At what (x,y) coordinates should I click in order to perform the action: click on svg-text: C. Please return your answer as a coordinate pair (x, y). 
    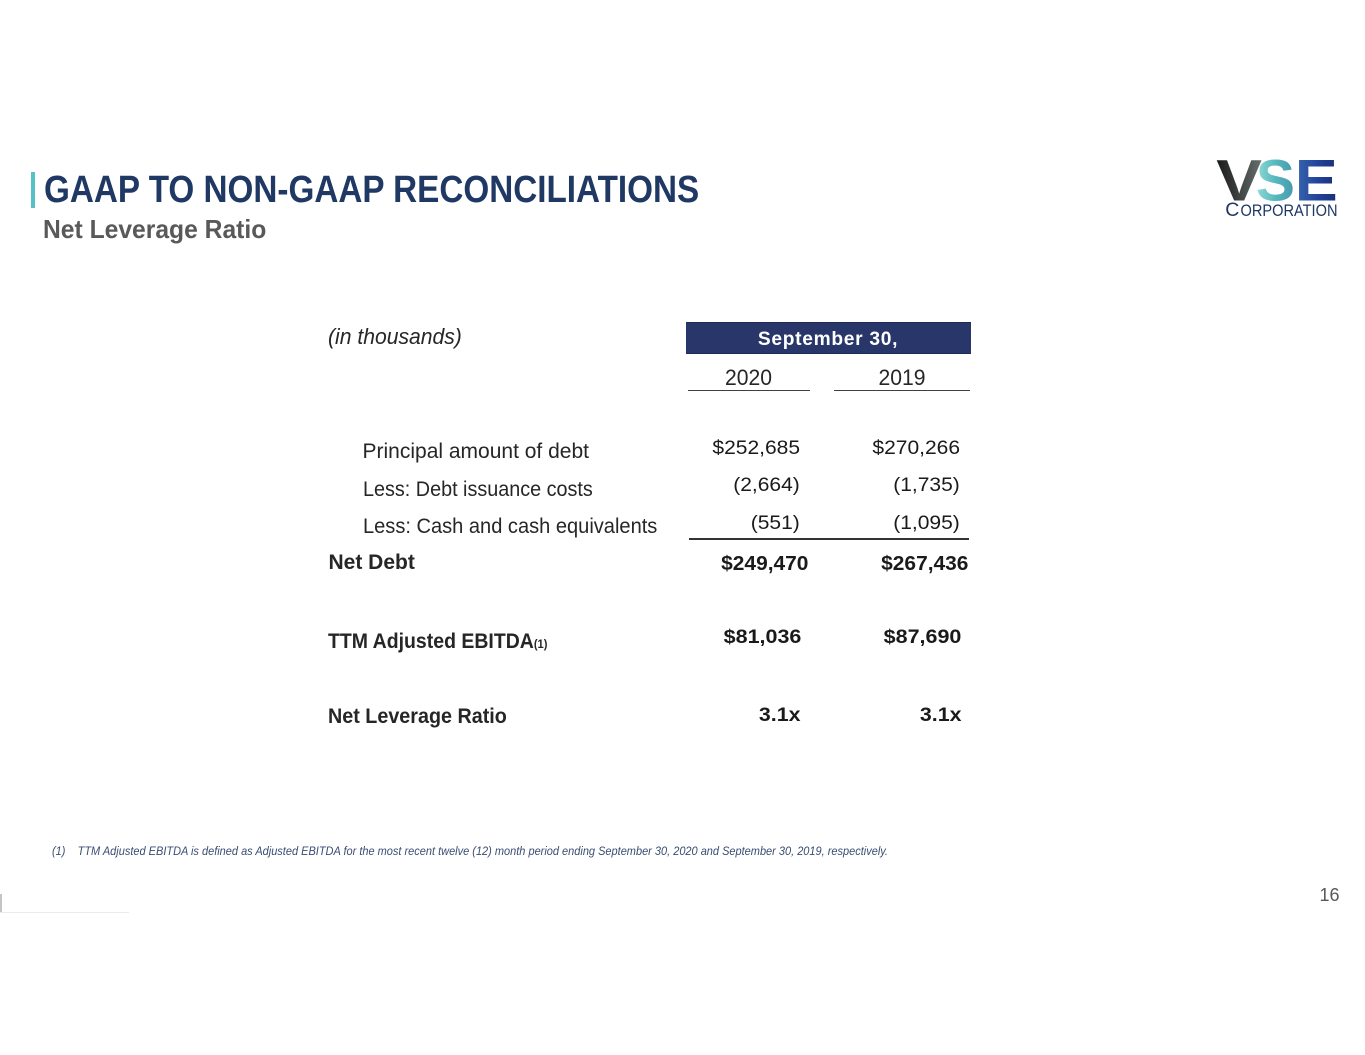
    Looking at the image, I should click on (1232, 210).